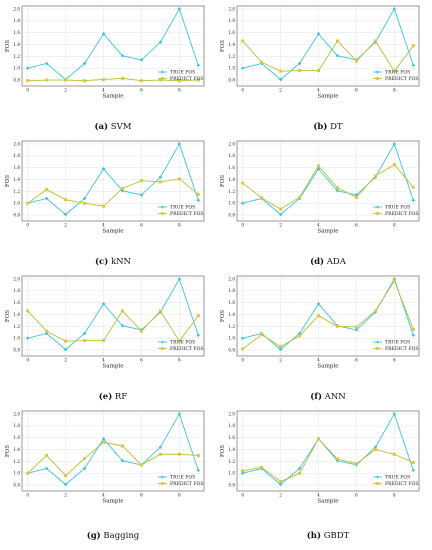 This screenshot has width=432, height=550. I want to click on y-tick-label: 1.6, so click(231, 32).